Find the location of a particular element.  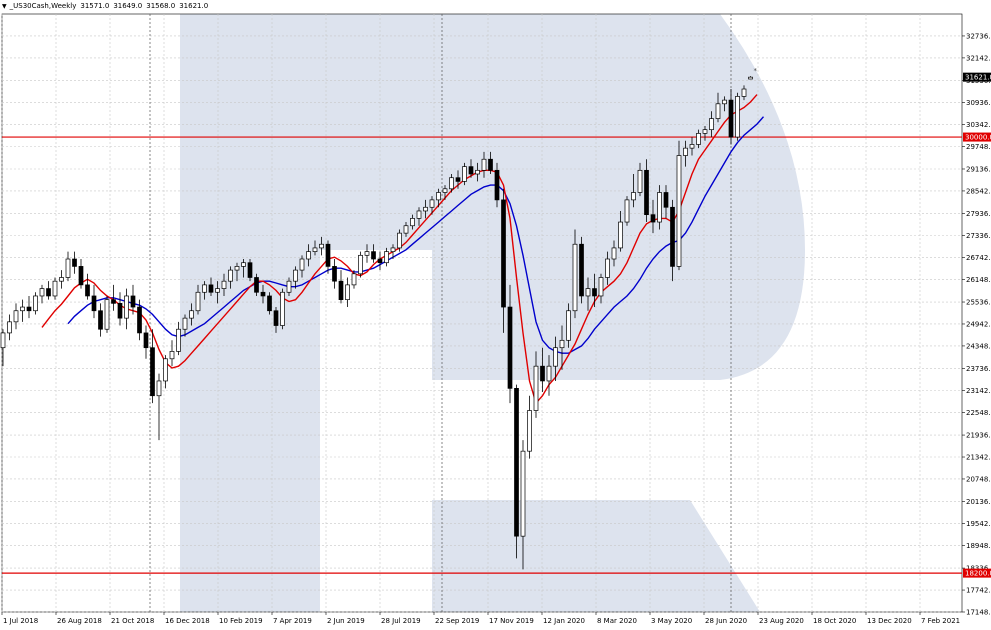

x-tick-label: 7 Feb 2021 is located at coordinates (940, 621).